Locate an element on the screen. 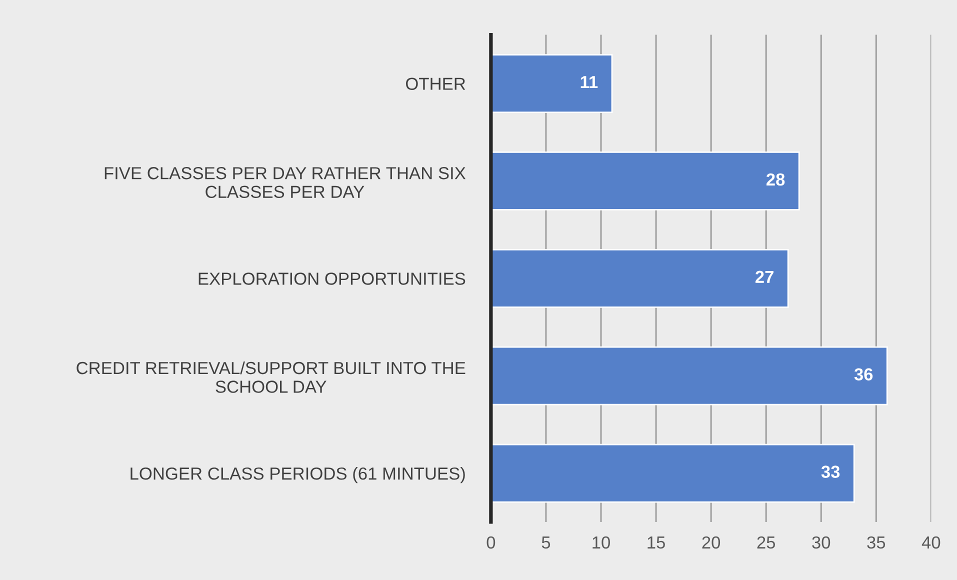 The image size is (957, 580). x-tick-label: 0 is located at coordinates (491, 542).